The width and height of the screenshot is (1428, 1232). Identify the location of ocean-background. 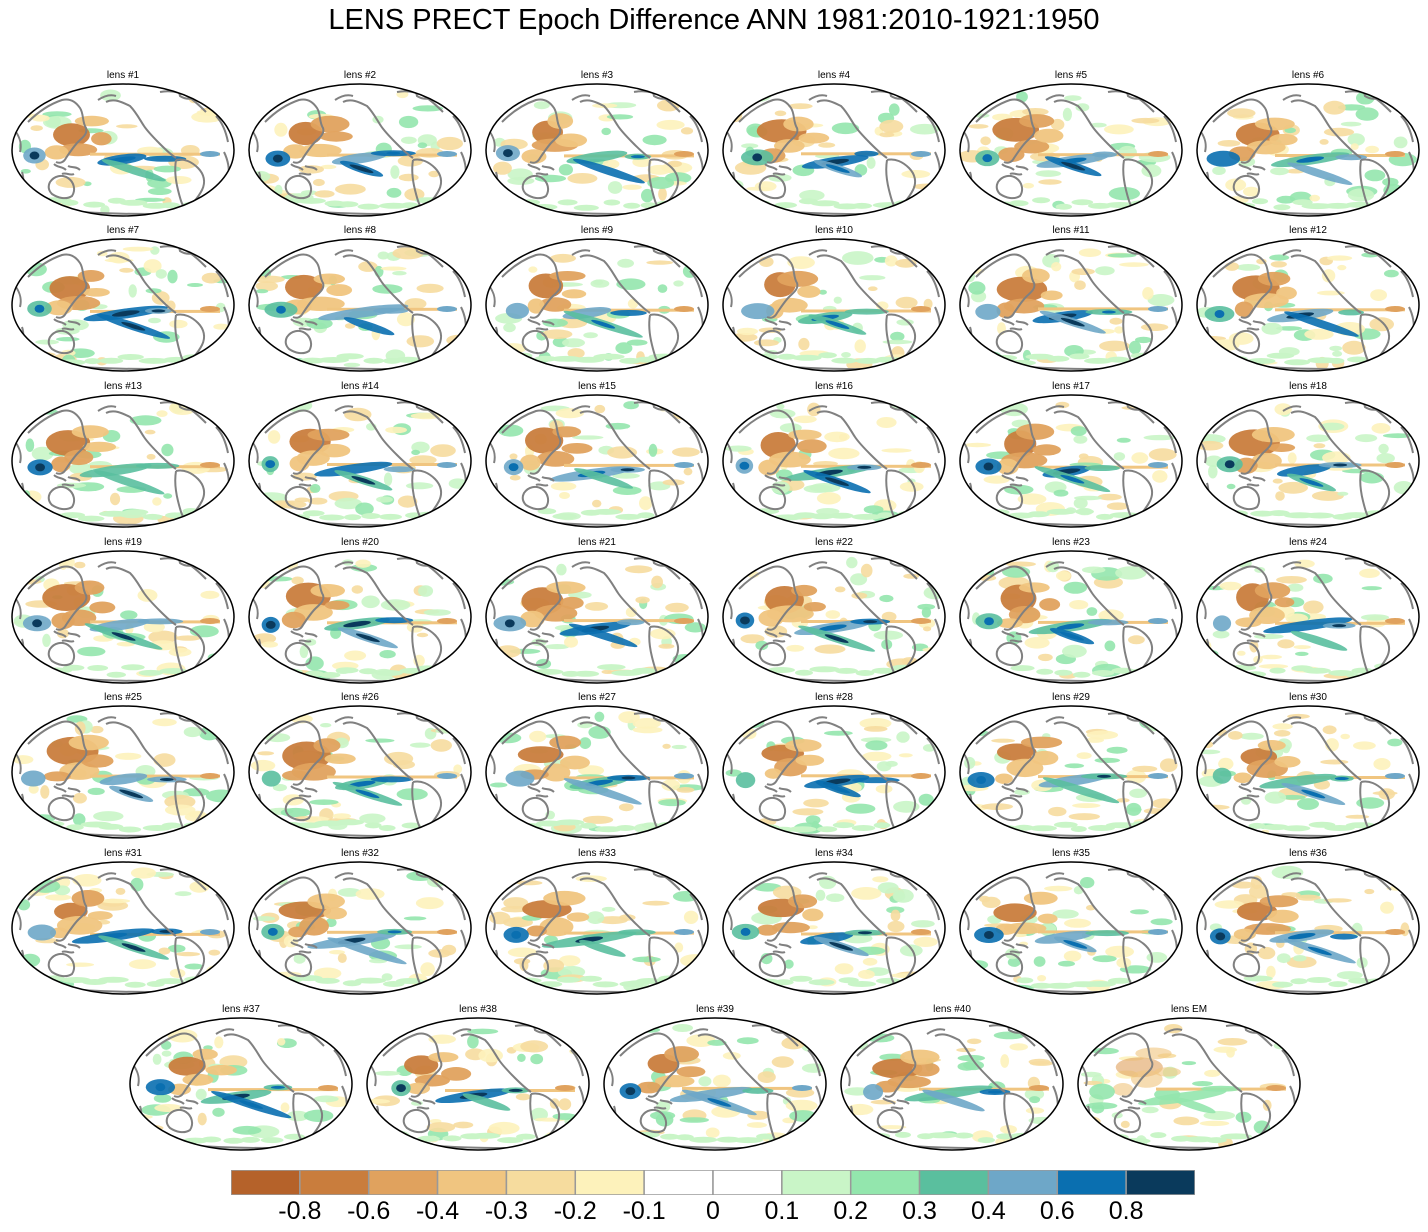
(360, 772).